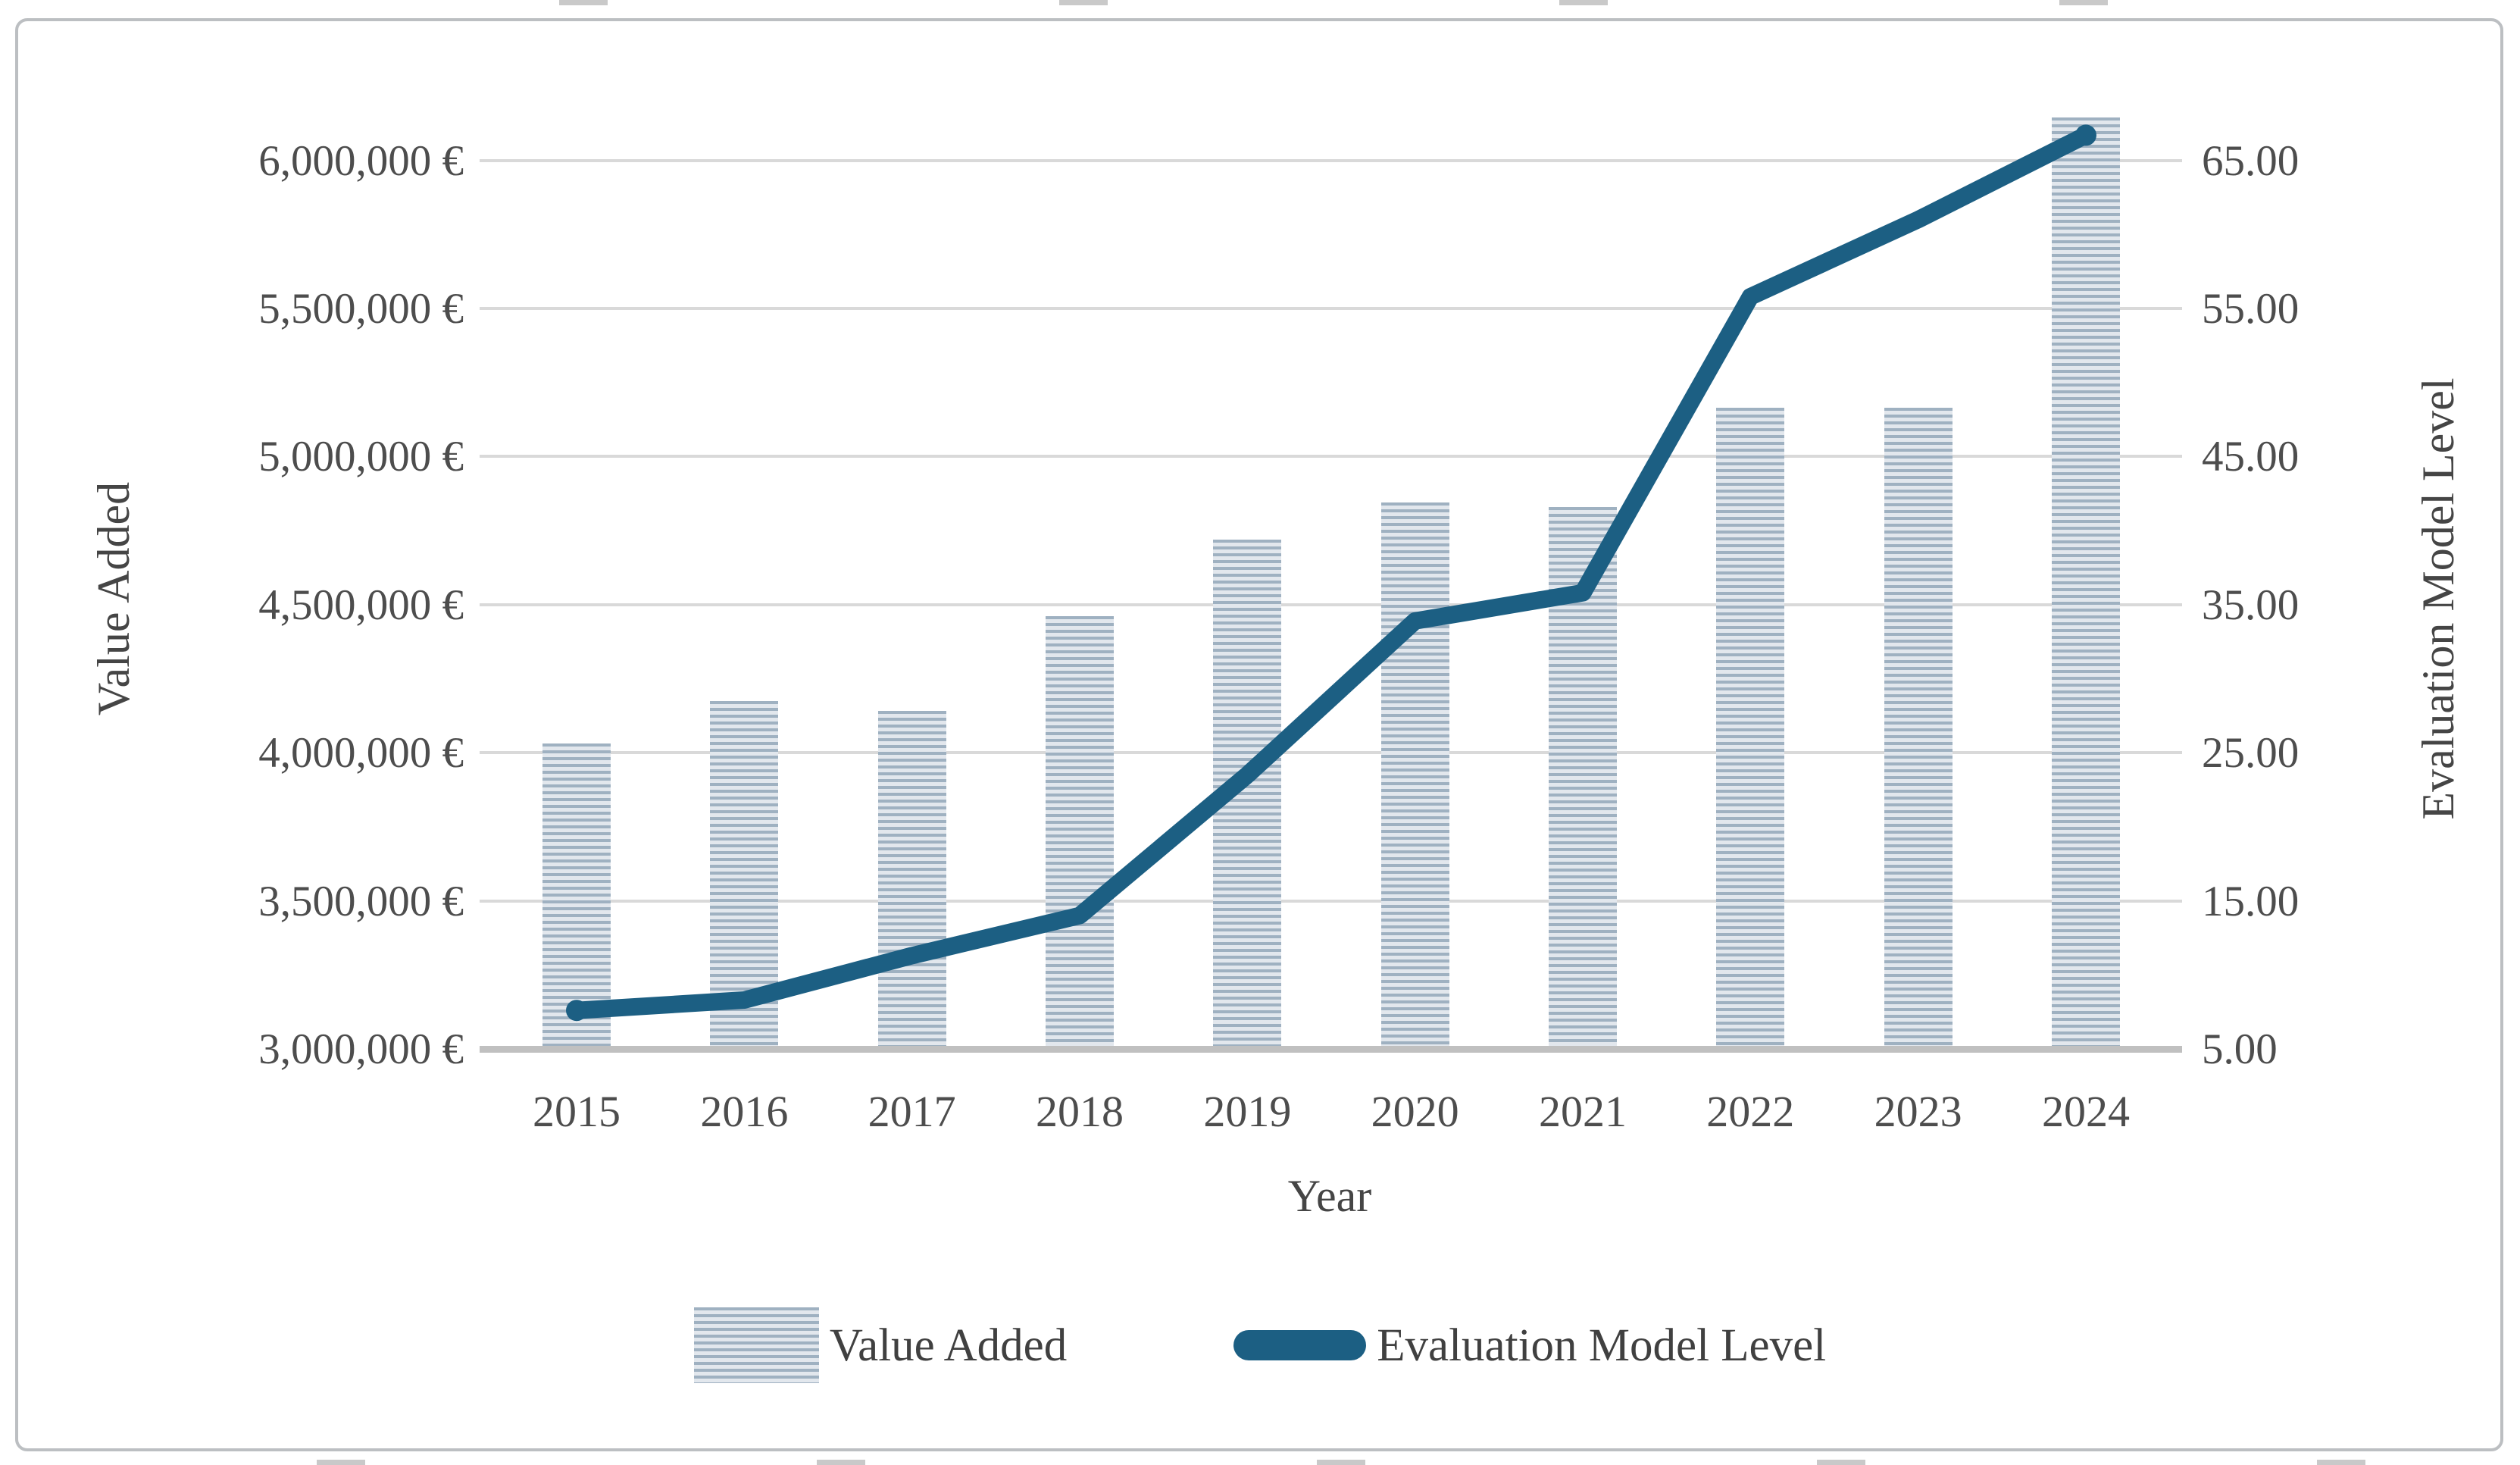  Describe the element at coordinates (1918, 1111) in the screenshot. I see `x-axis-tick-label-2023: 2023` at that location.